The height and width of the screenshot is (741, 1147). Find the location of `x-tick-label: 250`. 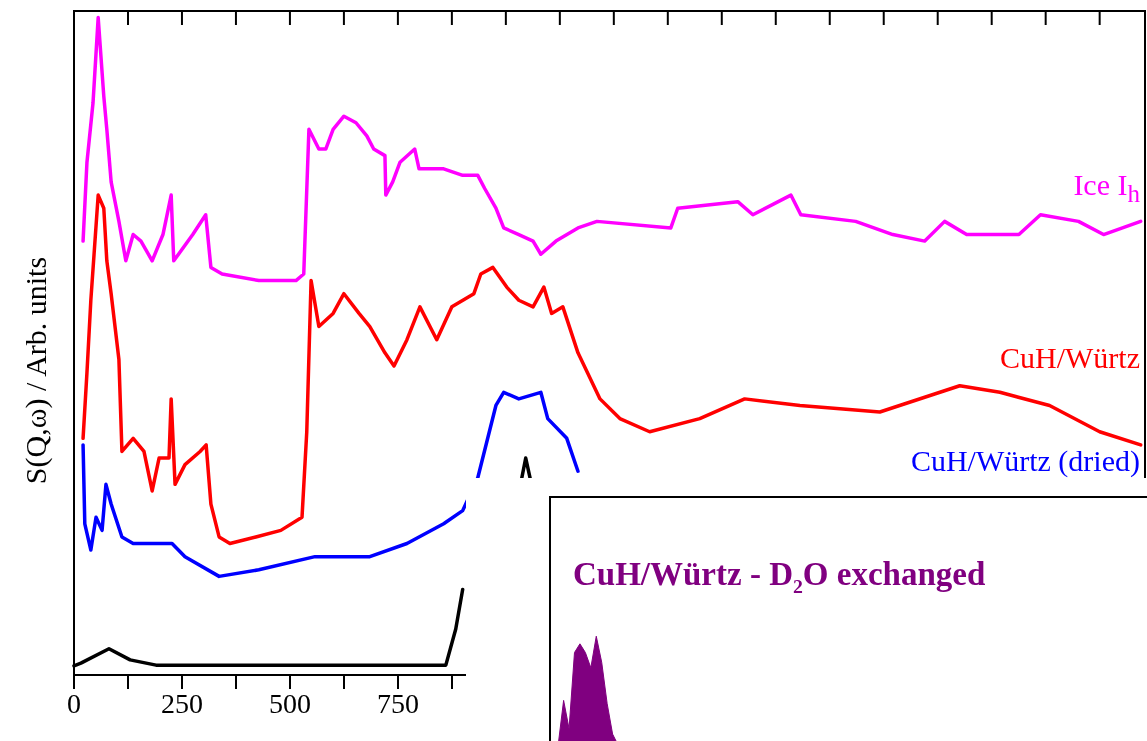

x-tick-label: 250 is located at coordinates (181, 703).